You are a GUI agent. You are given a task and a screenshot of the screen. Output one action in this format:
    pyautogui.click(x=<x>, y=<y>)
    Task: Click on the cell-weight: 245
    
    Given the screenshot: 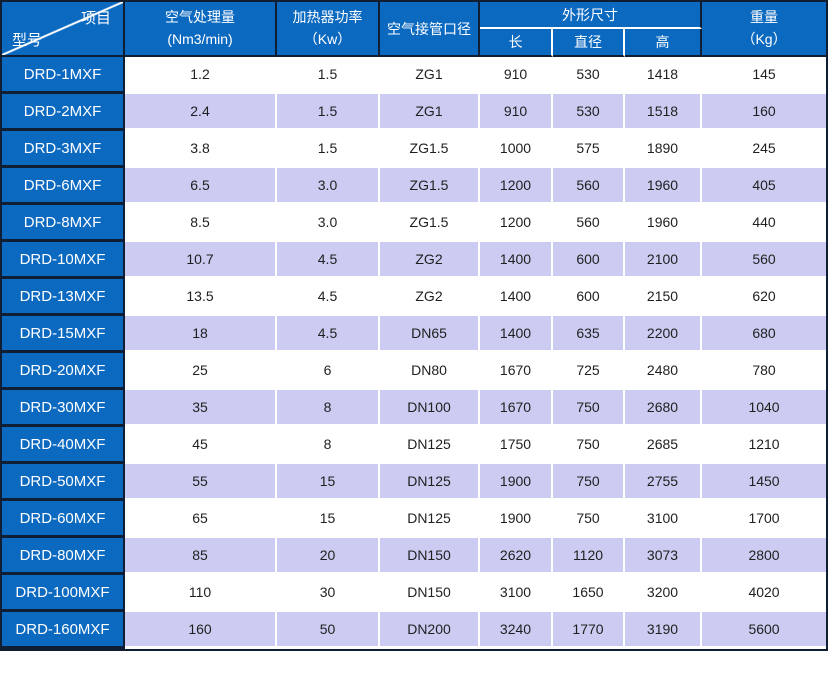 What is the action you would take?
    pyautogui.click(x=764, y=149)
    